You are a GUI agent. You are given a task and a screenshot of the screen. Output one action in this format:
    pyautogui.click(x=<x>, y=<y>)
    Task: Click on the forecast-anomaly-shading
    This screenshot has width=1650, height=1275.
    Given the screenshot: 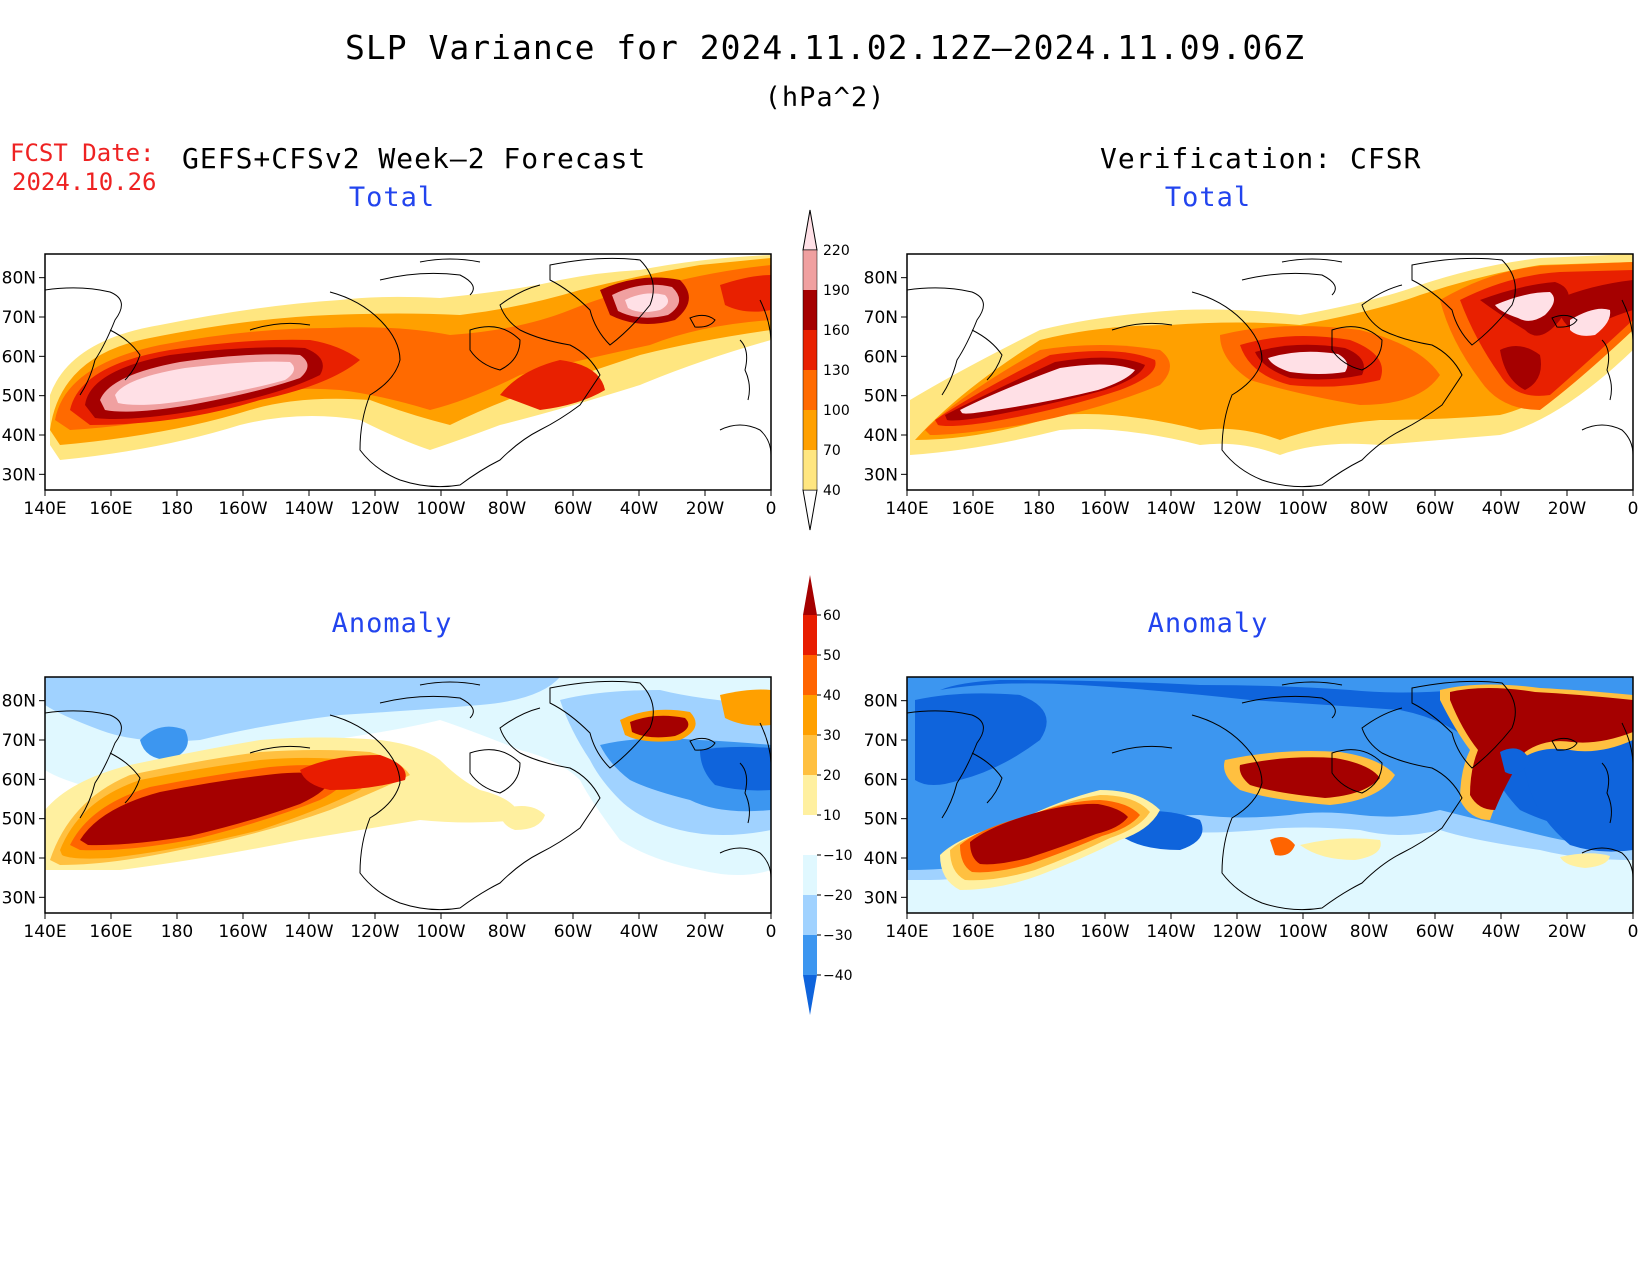 What is the action you would take?
    pyautogui.click(x=408, y=776)
    